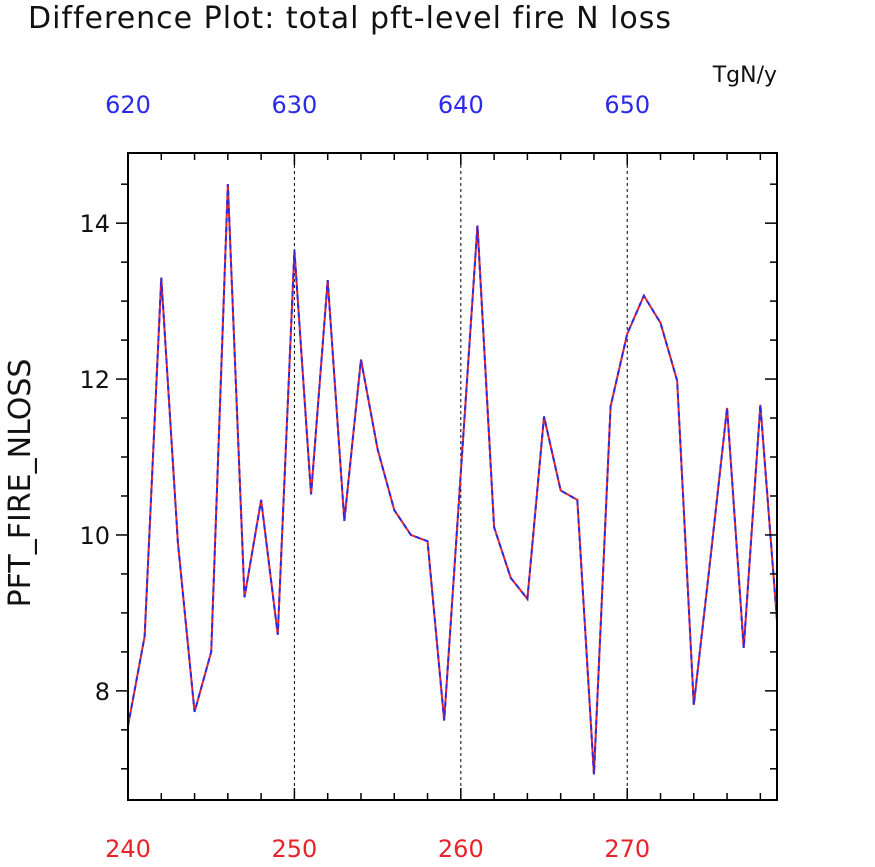  Describe the element at coordinates (94, 380) in the screenshot. I see `y-tick-label: 12` at that location.